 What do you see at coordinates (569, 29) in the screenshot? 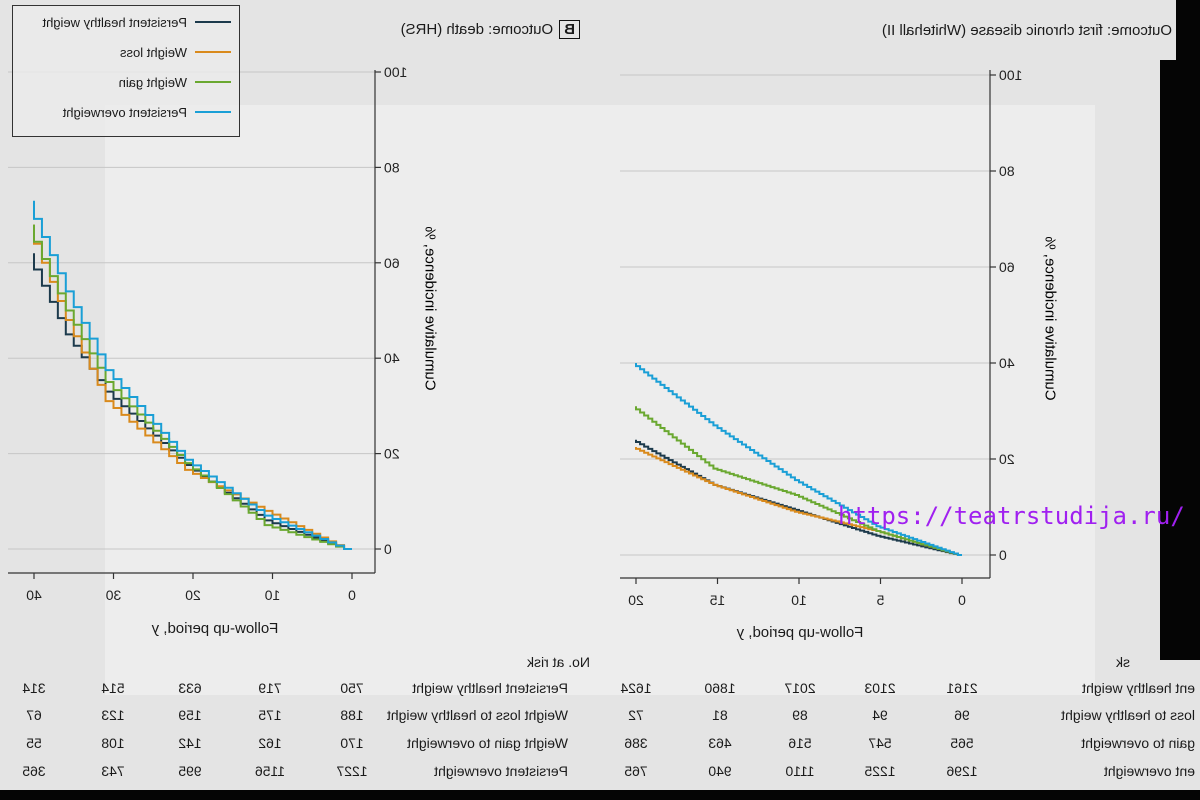
I see `panel-b-letter: B` at bounding box center [569, 29].